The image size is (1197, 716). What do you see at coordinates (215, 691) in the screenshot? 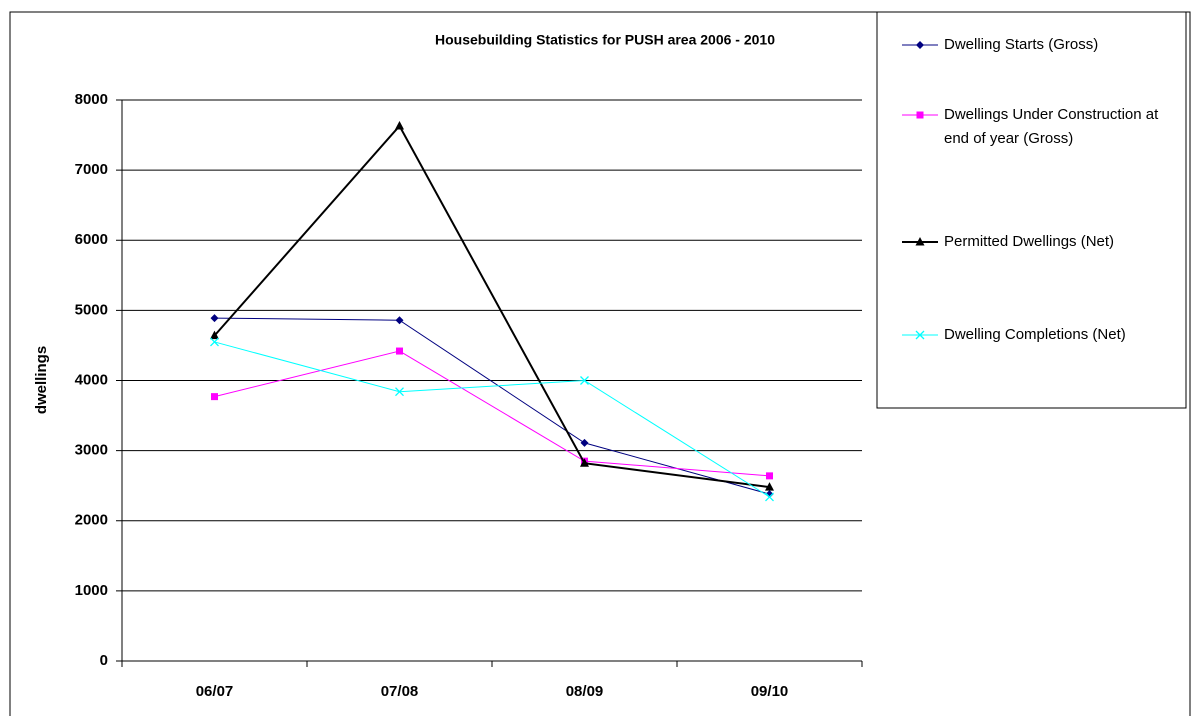
I see `x-tick-label: 06/07` at bounding box center [215, 691].